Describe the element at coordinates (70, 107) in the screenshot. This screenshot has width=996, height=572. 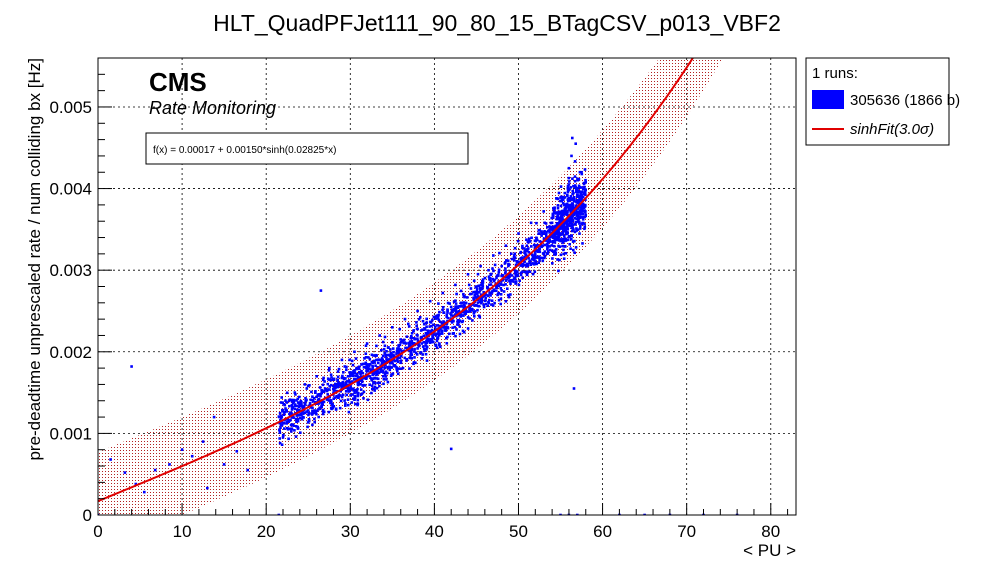
I see `y-tick-label: 0.005` at that location.